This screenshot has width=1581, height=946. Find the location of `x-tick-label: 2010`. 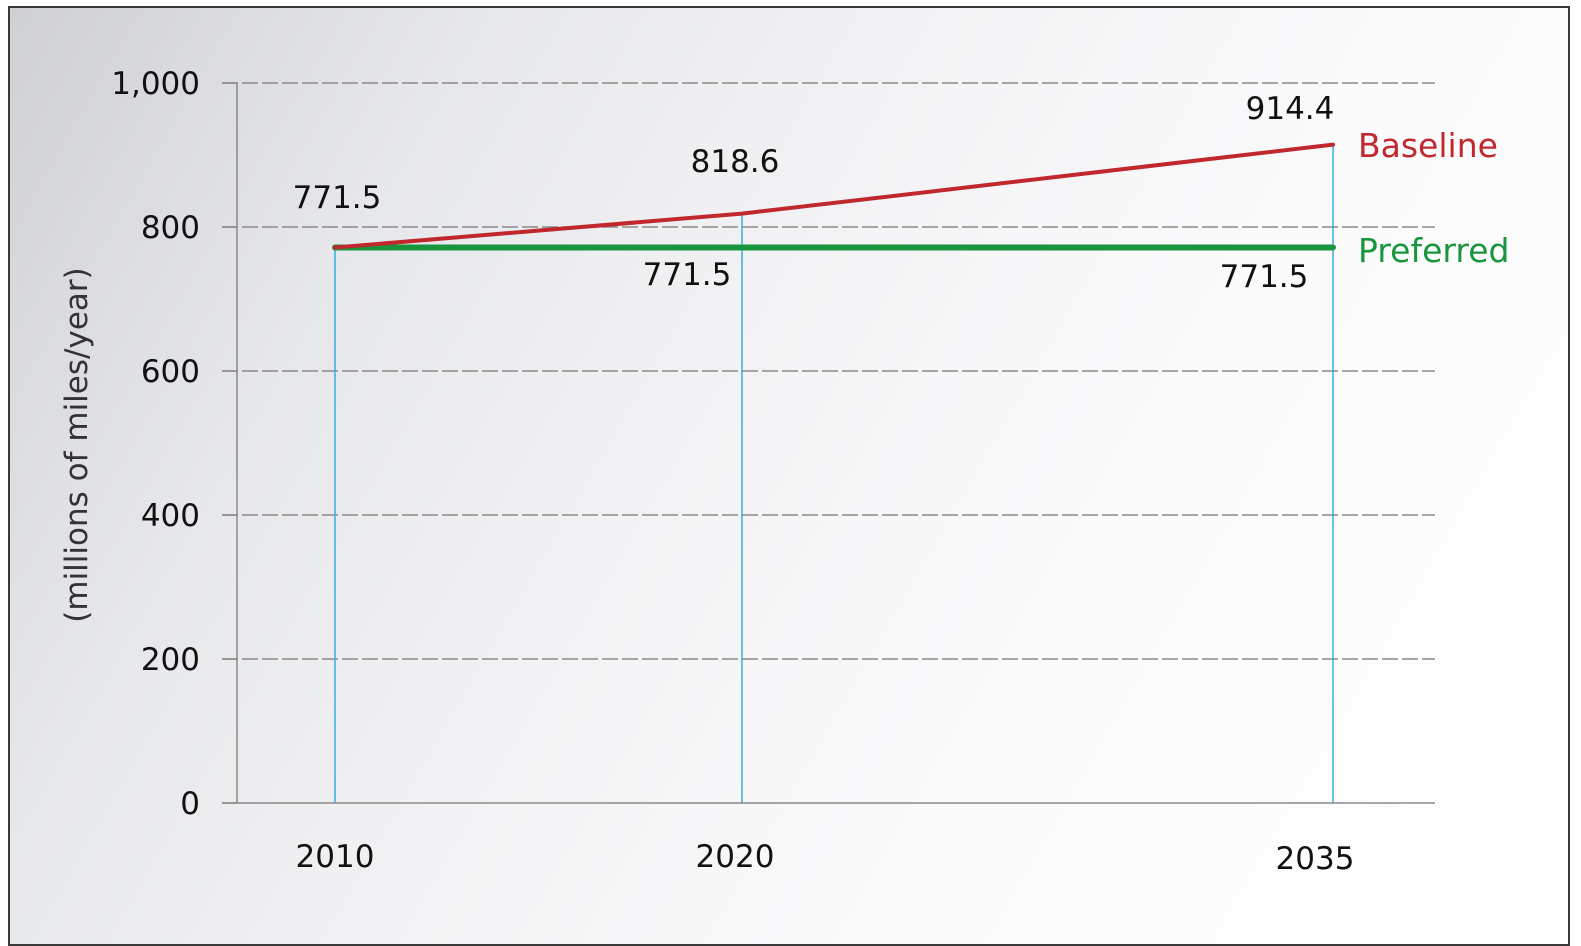

x-tick-label: 2010 is located at coordinates (335, 857).